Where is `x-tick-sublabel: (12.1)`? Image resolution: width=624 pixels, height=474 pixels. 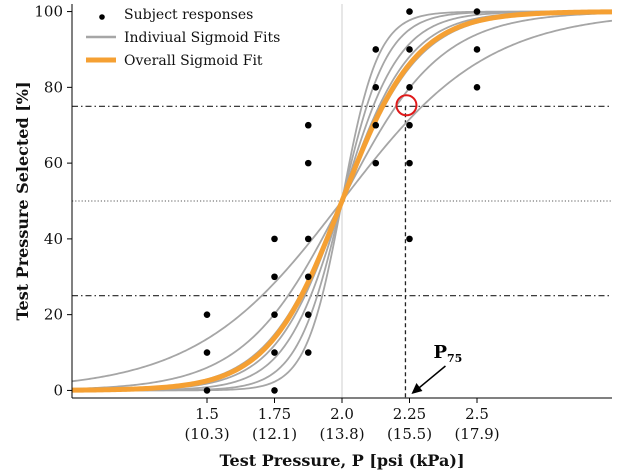 x-tick-sublabel: (12.1) is located at coordinates (274, 434).